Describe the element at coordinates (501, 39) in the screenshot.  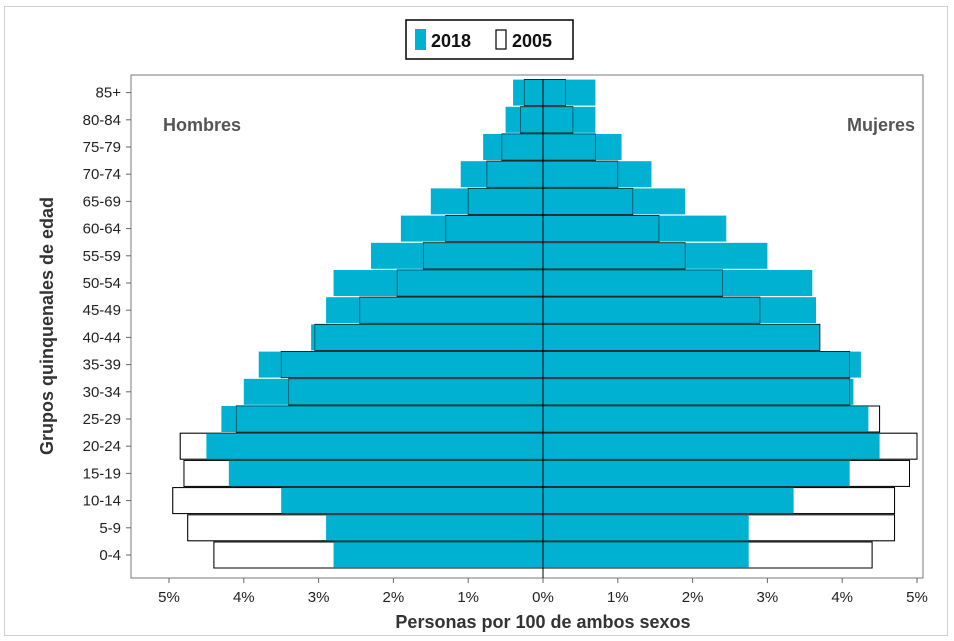
I see `legend-swatch-2005` at that location.